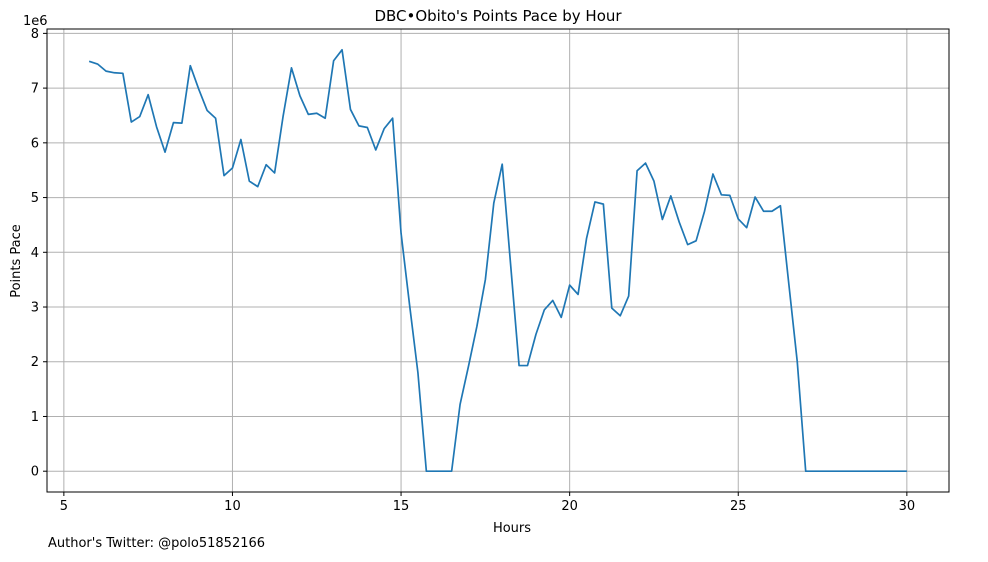  I want to click on y-tick-label: 8, so click(35, 34).